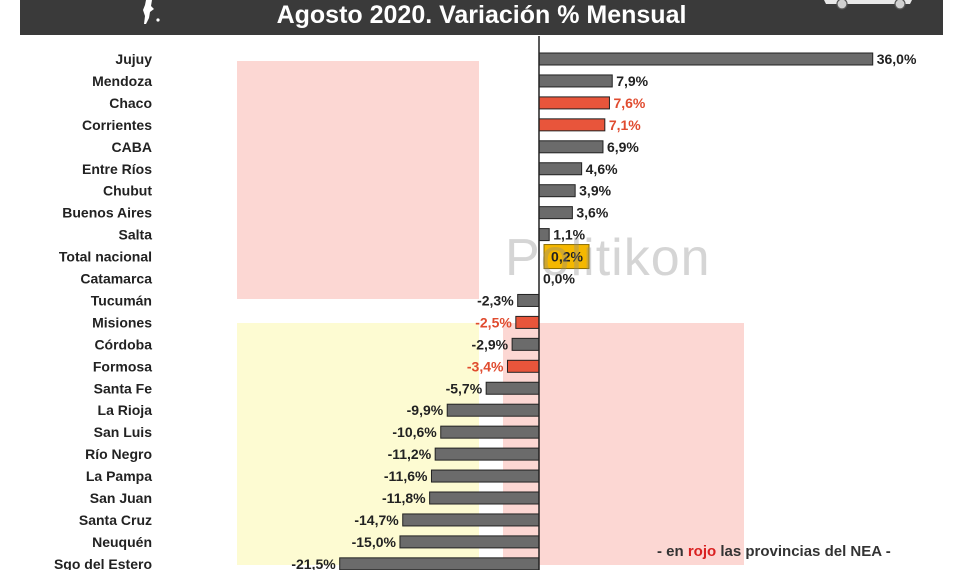 The width and height of the screenshot is (960, 570). I want to click on footnote-highlight: rojo, so click(702, 551).